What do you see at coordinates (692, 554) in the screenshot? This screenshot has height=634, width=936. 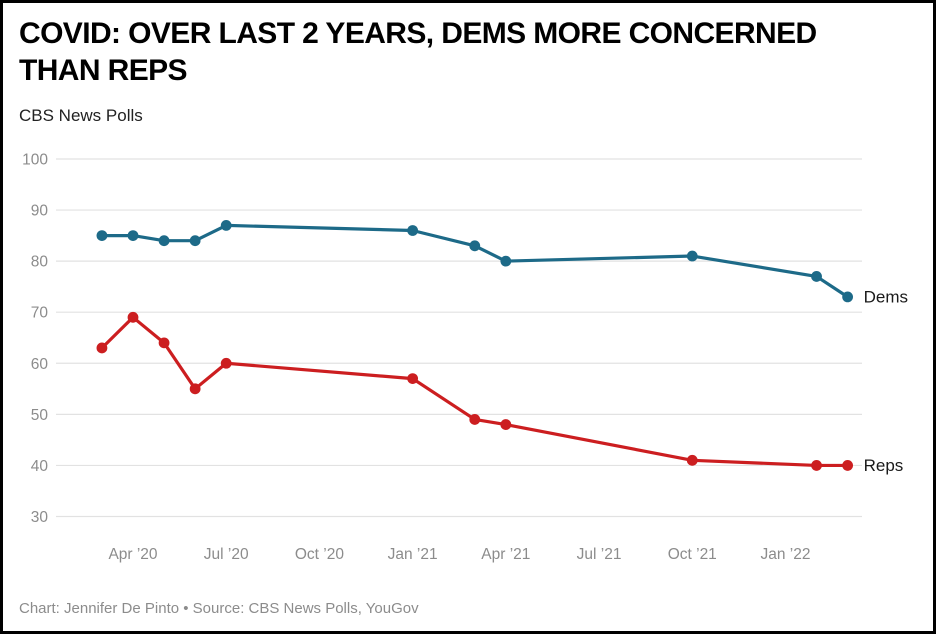 I see `x-axis-tick-label: Oct ’21` at bounding box center [692, 554].